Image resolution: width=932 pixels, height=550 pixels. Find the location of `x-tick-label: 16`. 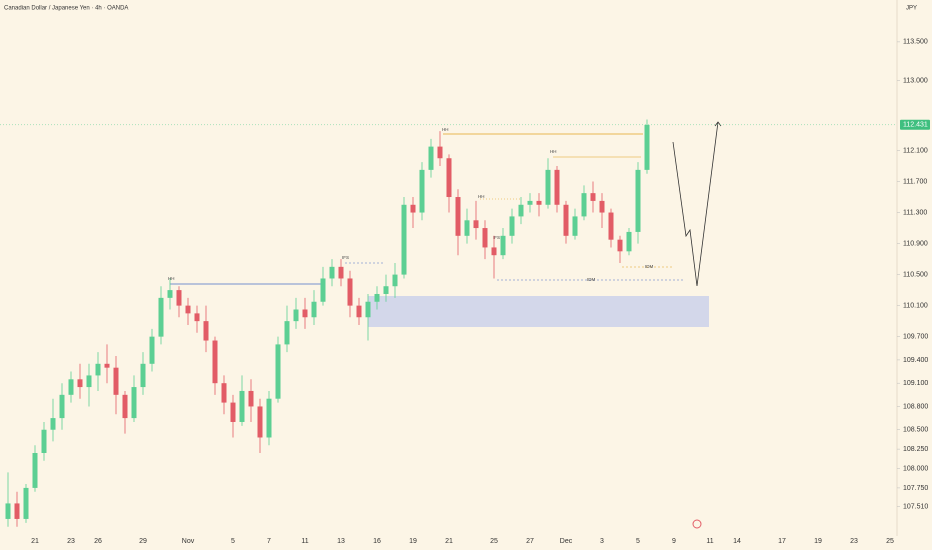

x-tick-label: 16 is located at coordinates (377, 541).